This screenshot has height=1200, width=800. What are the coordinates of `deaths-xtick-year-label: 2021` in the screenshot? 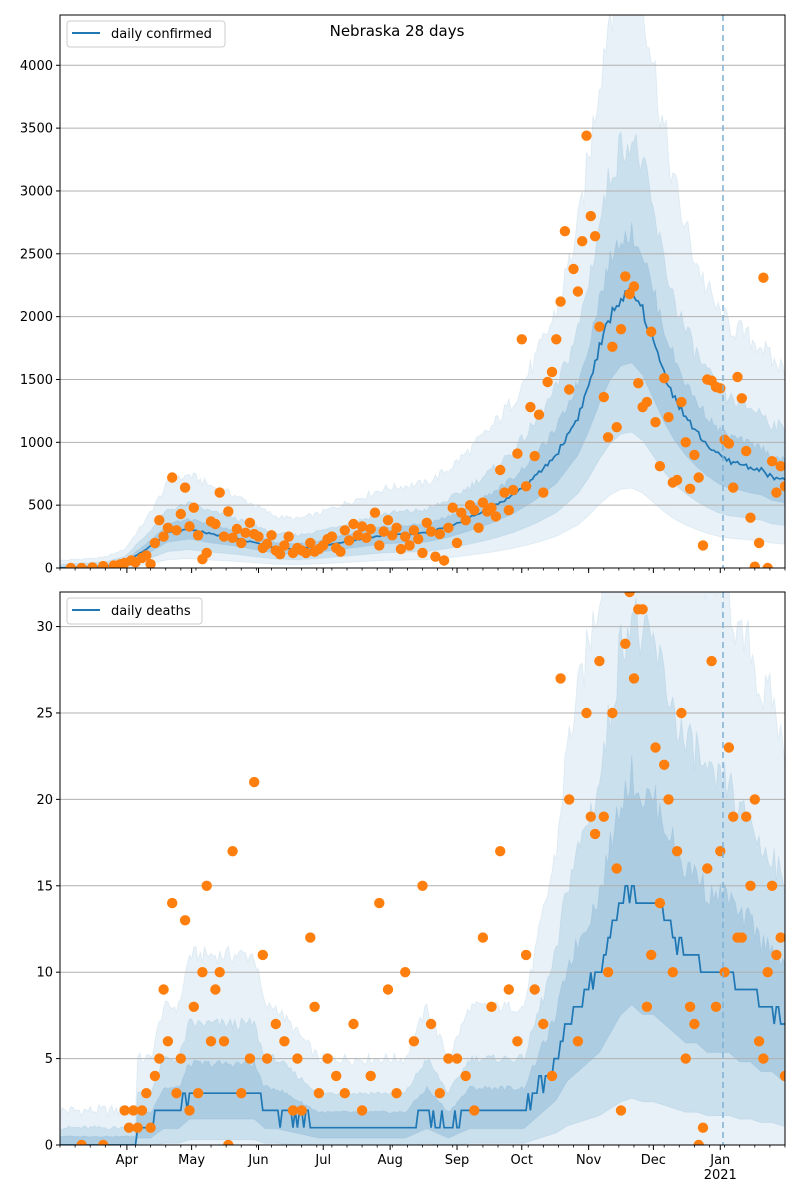 It's located at (720, 1175).